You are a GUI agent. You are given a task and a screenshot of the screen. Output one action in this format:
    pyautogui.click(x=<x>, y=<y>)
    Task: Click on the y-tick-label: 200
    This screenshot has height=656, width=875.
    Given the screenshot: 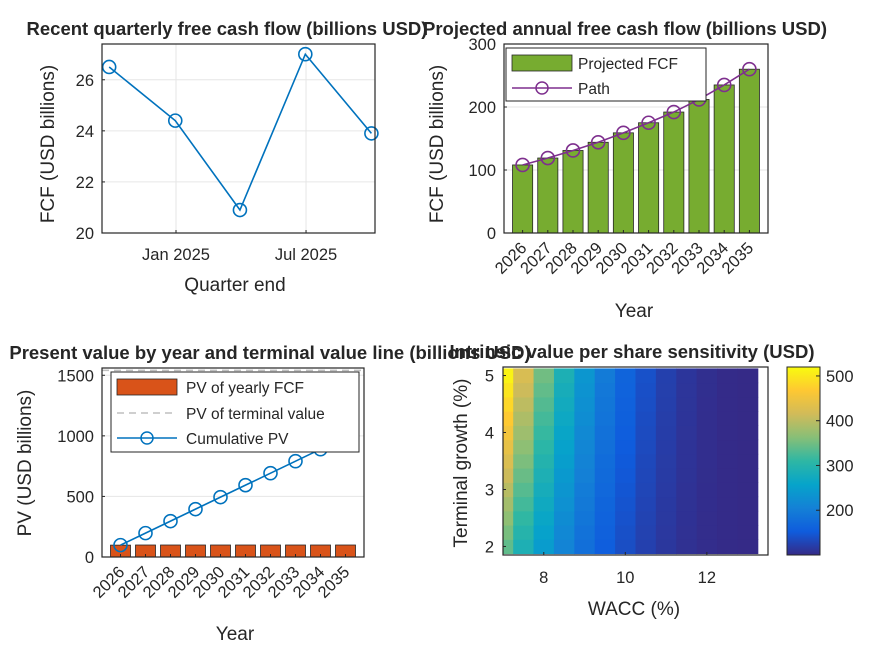 What is the action you would take?
    pyautogui.click(x=482, y=108)
    